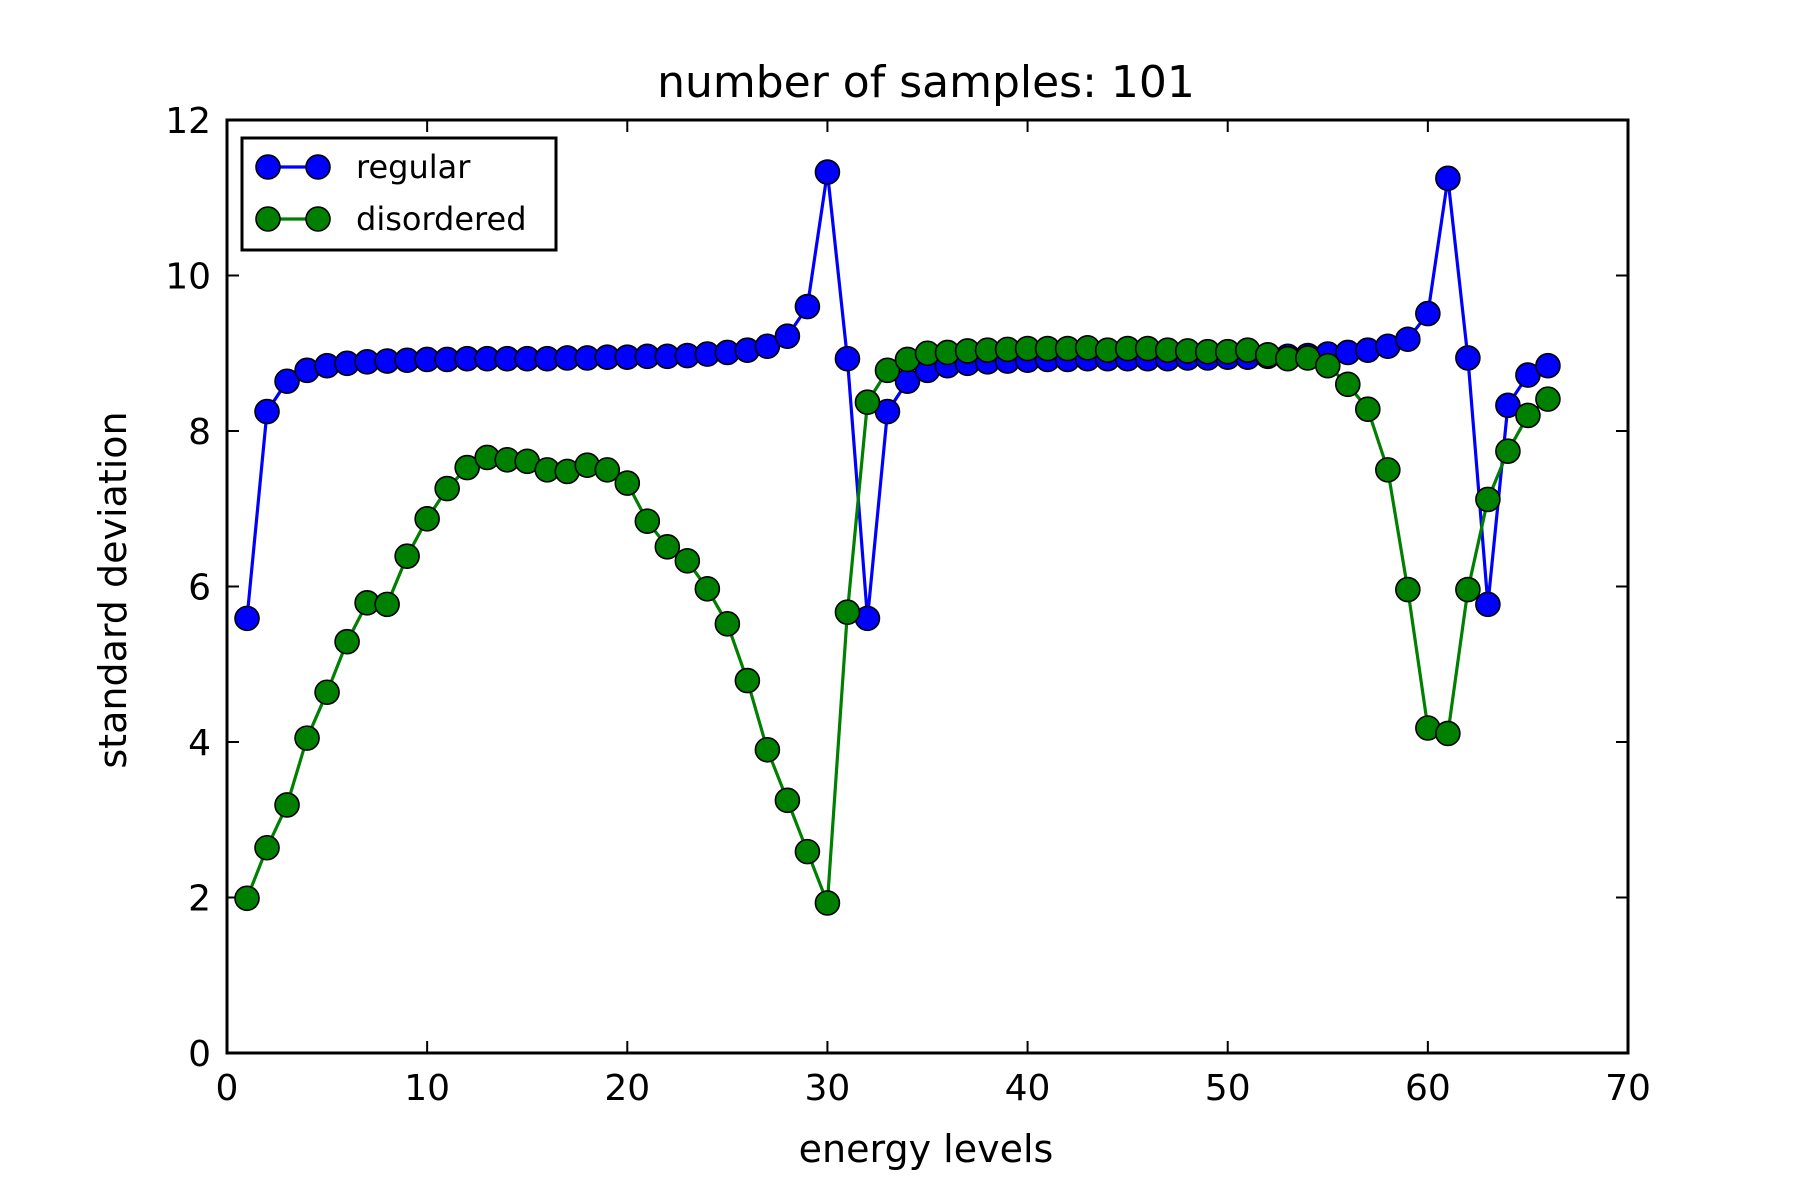 The height and width of the screenshot is (1204, 1800). Describe the element at coordinates (441, 219) in the screenshot. I see `legend-label-disordered: disordered` at that location.